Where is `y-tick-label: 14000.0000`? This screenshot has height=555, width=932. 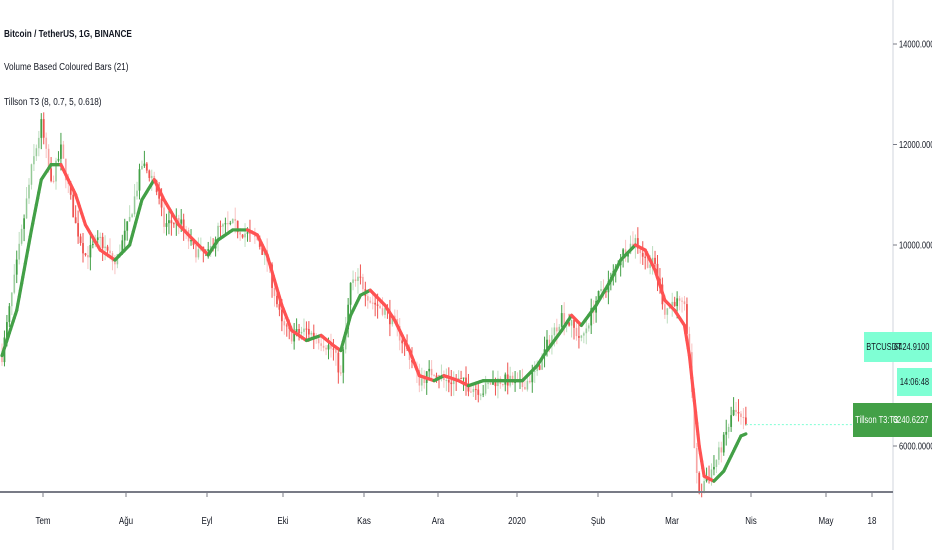 y-tick-label: 14000.0000 is located at coordinates (915, 43).